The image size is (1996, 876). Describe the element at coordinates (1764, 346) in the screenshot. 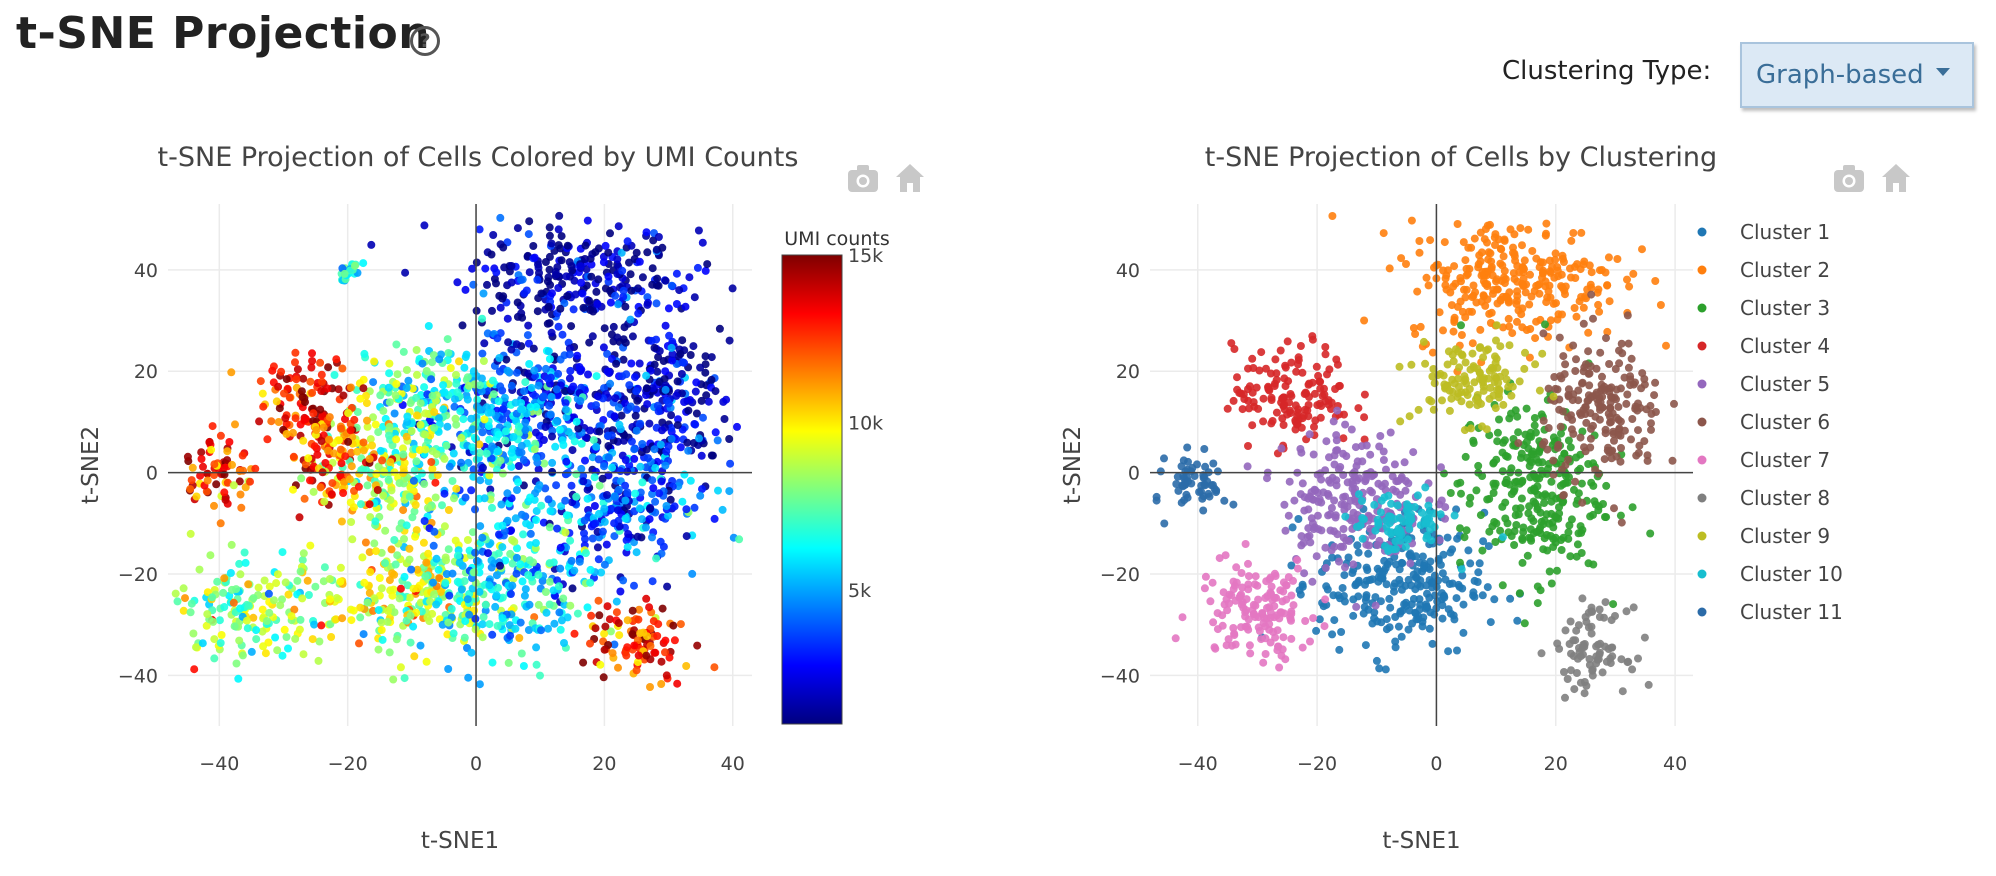

I see `legend-item: Cluster 4` at that location.